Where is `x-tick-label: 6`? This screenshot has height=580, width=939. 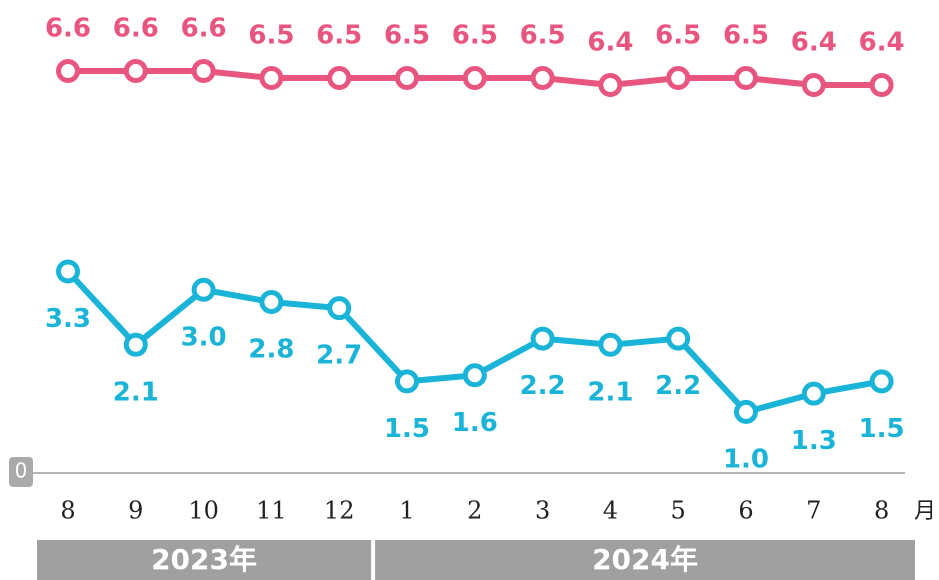 x-tick-label: 6 is located at coordinates (745, 511).